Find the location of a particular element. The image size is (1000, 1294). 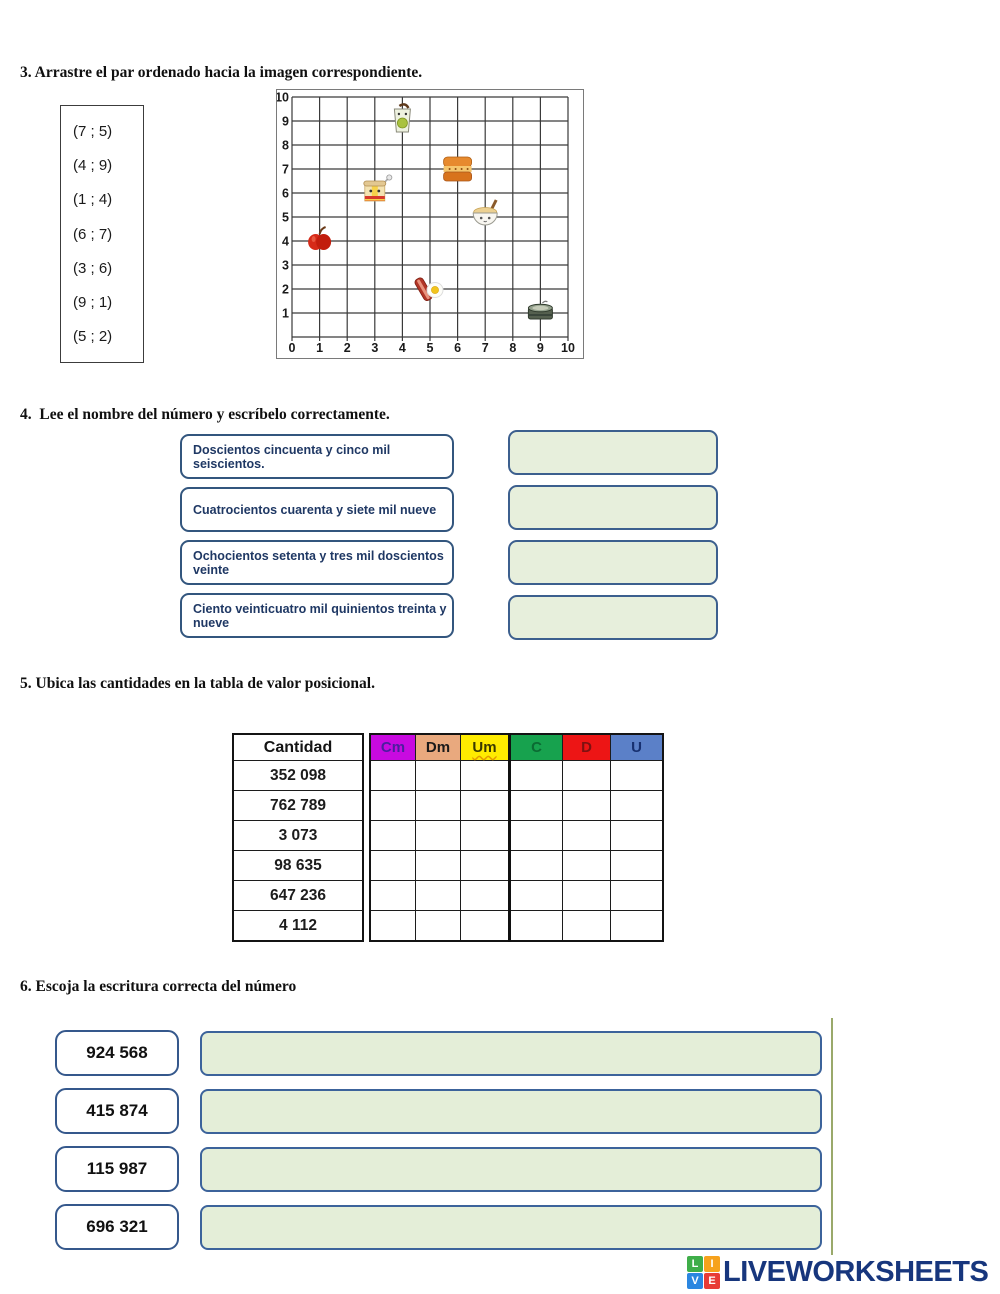

logo-letter-i: I is located at coordinates (712, 1264).